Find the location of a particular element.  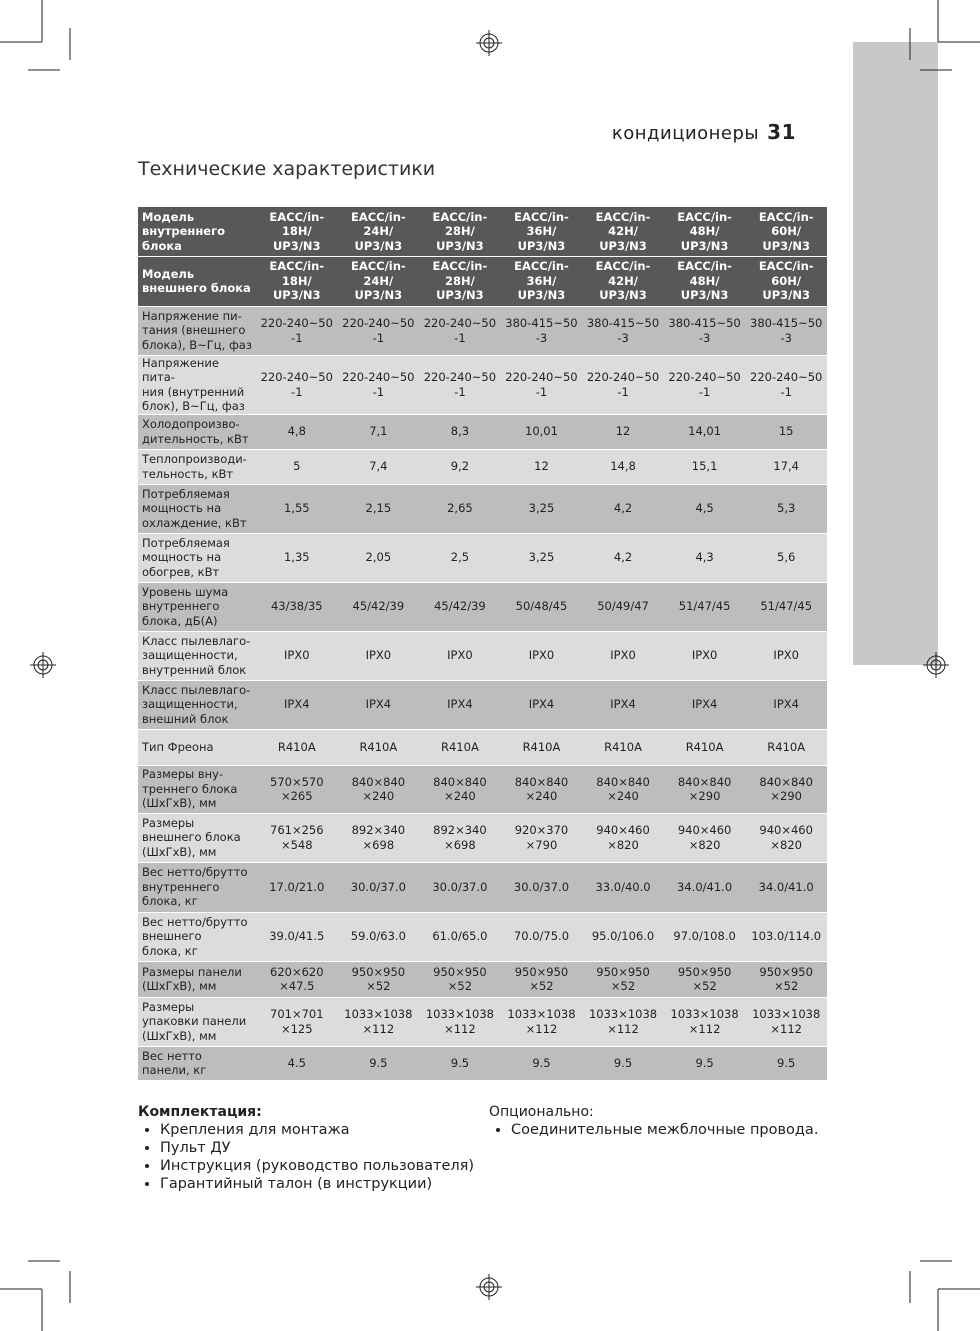

value-cell: 7,4 is located at coordinates (378, 467).